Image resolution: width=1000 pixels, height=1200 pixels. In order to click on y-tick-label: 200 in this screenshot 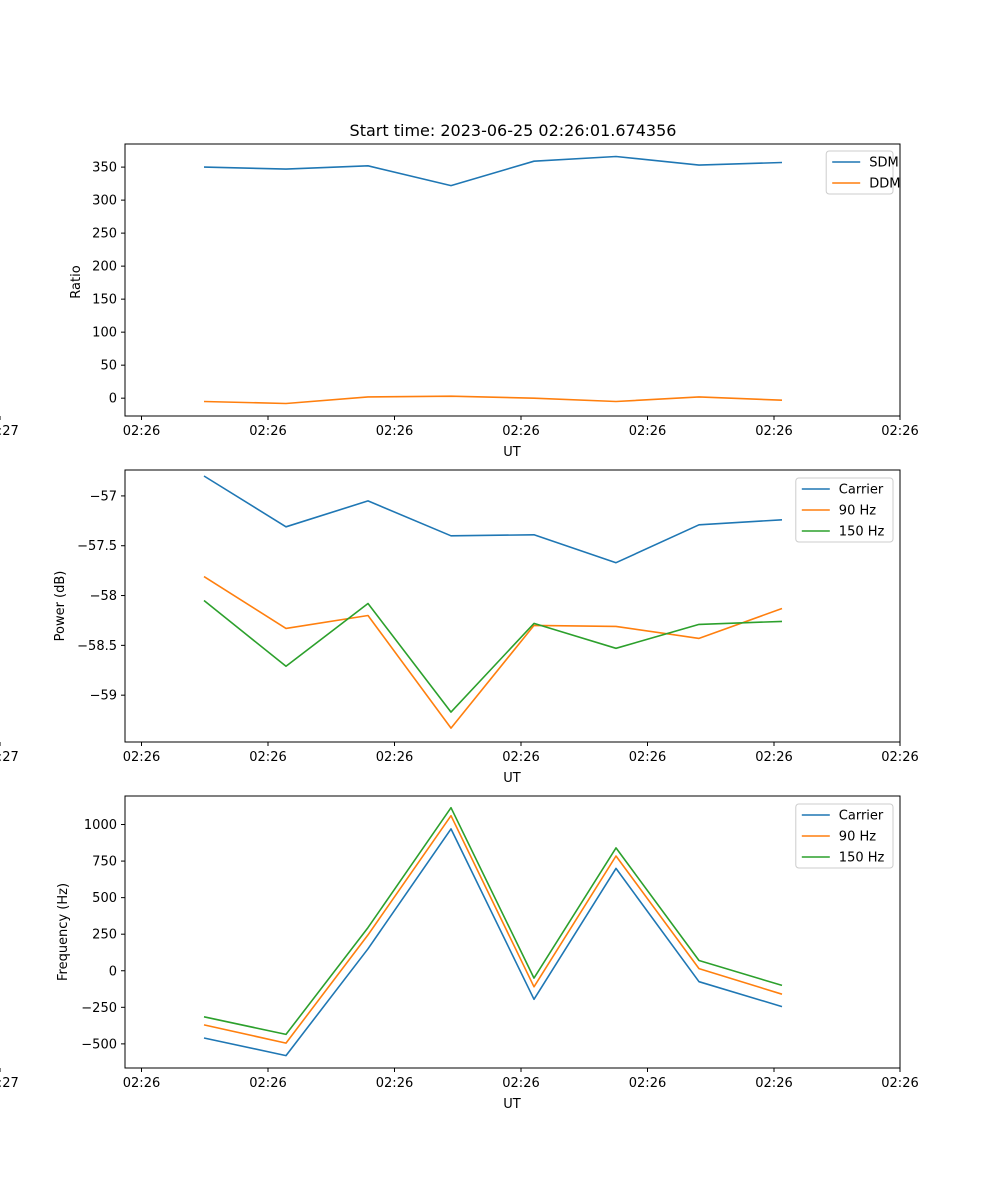, I will do `click(104, 267)`.